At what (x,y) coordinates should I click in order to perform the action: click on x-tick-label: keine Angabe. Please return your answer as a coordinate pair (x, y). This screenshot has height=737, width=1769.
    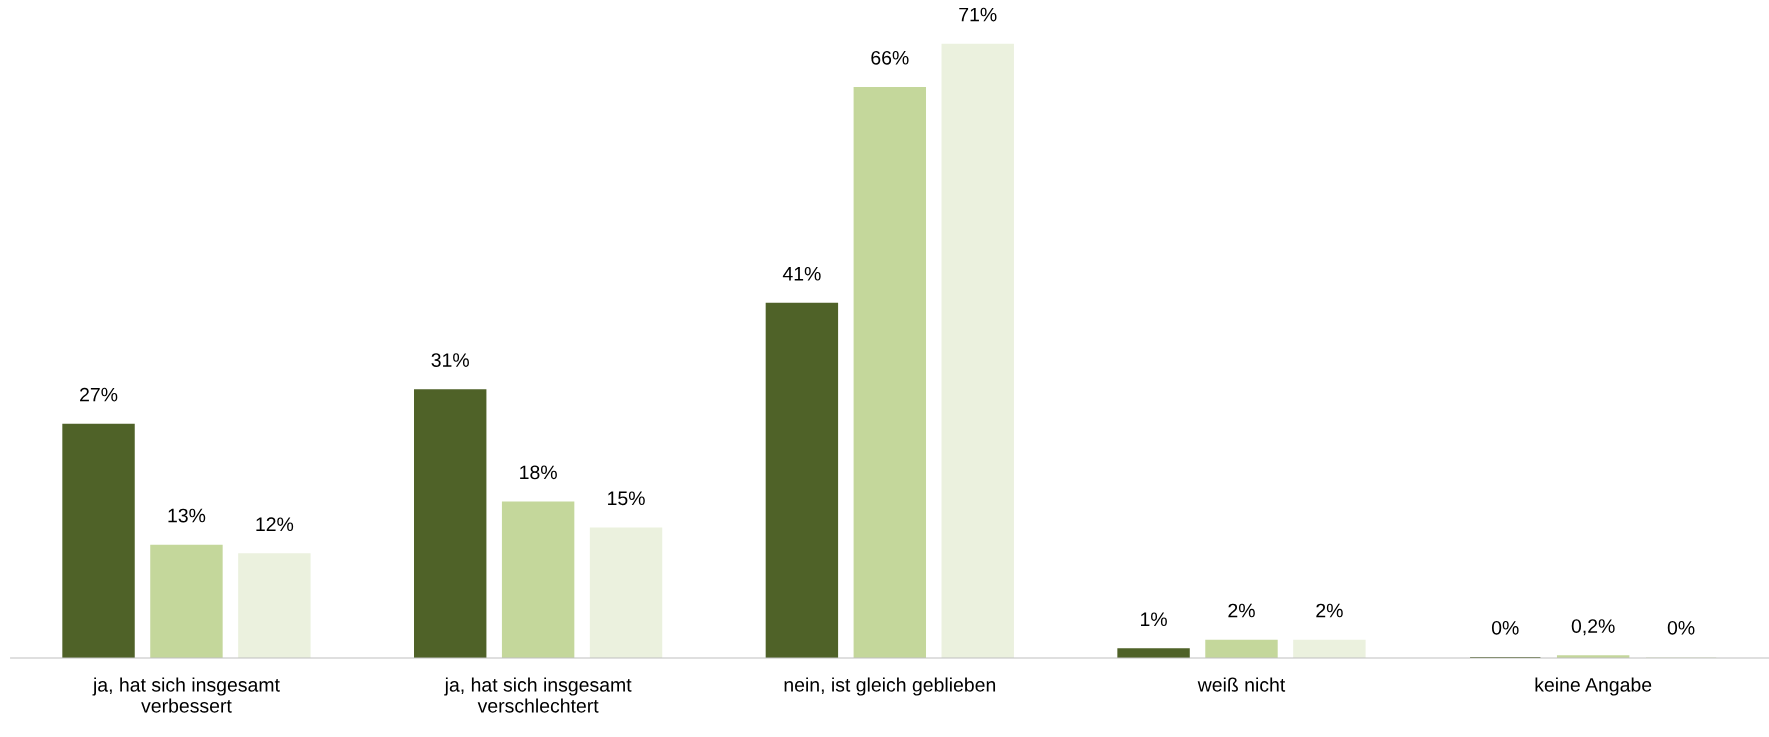
    Looking at the image, I should click on (1593, 686).